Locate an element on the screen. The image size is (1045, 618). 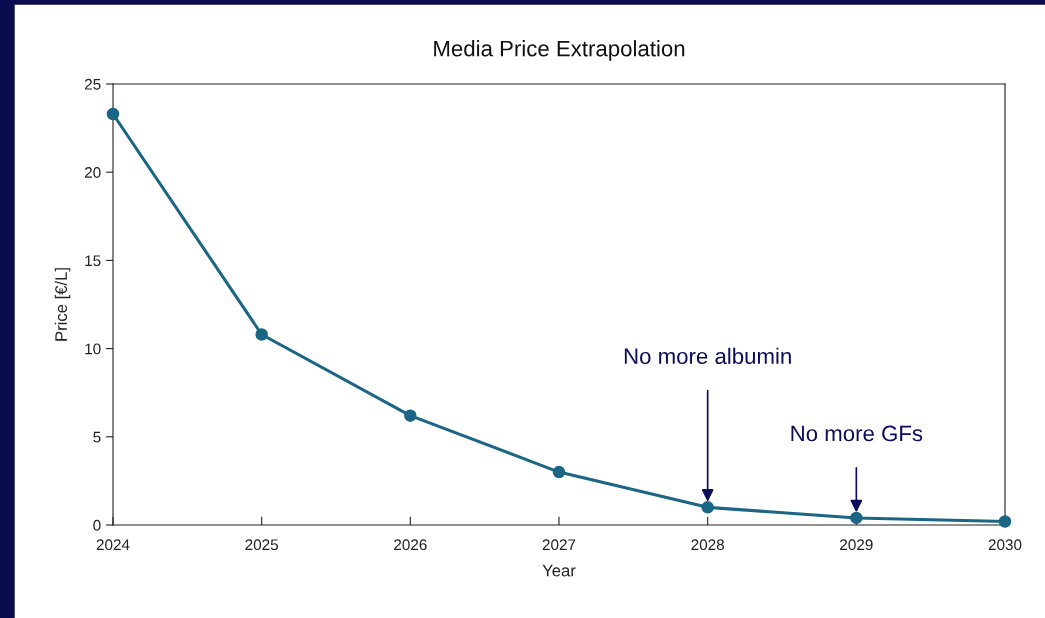
y-tick-label: 25 is located at coordinates (92, 84).